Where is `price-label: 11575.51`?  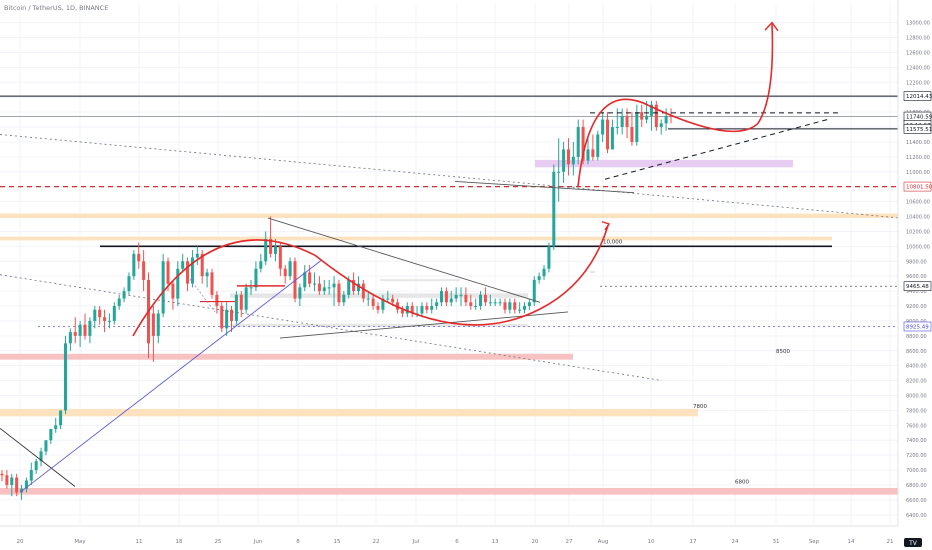
price-label: 11575.51 is located at coordinates (917, 129).